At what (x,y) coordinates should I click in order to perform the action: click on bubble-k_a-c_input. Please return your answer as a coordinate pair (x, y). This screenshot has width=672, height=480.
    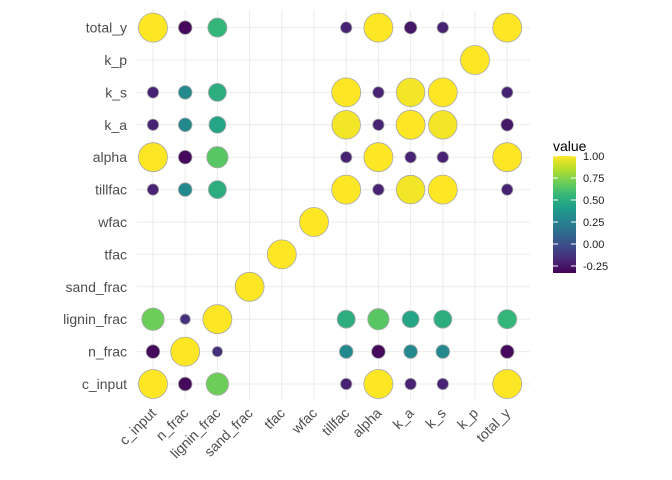
    Looking at the image, I should click on (410, 384).